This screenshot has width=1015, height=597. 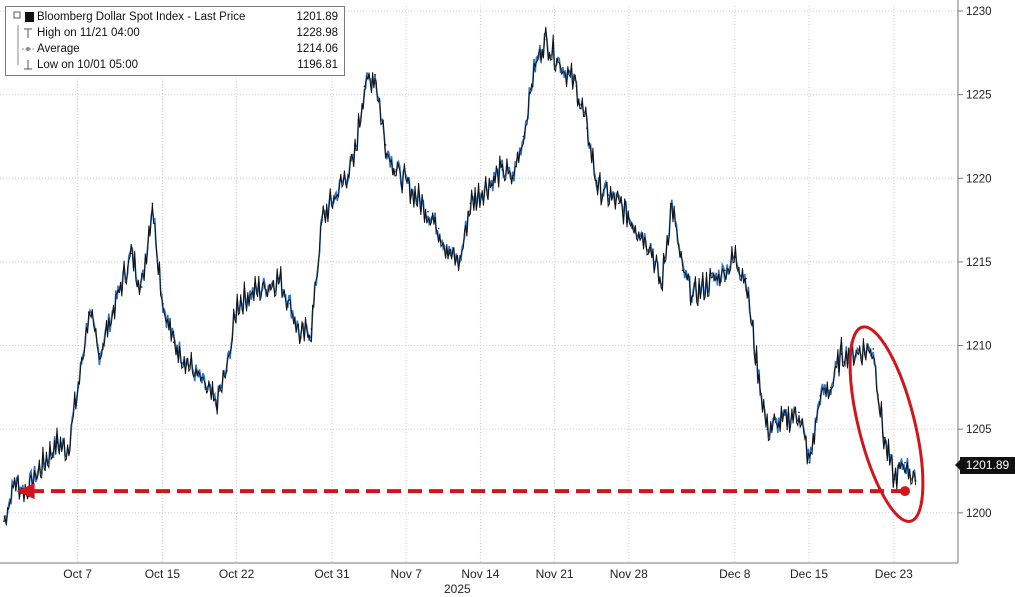 What do you see at coordinates (175, 33) in the screenshot?
I see `legend-row-high: High on 11/21 04:00 1228.98` at bounding box center [175, 33].